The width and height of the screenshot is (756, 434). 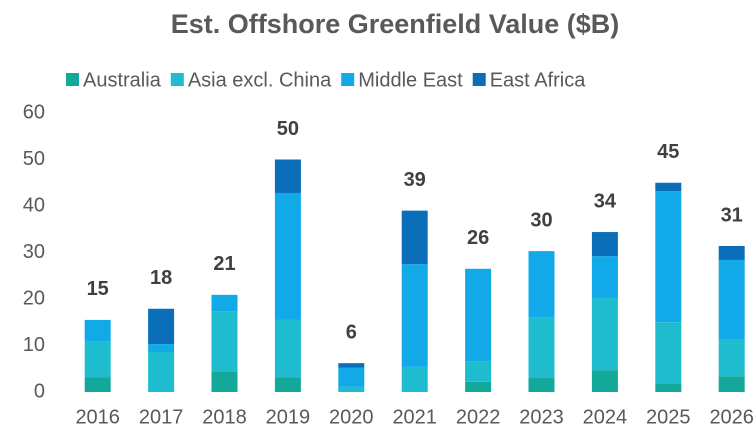 I want to click on x-tick-label: 2026, so click(x=731, y=417).